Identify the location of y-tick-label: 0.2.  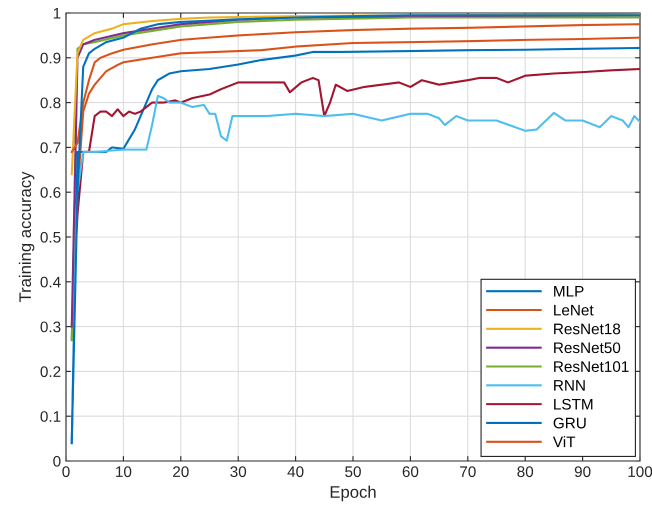
(50, 372).